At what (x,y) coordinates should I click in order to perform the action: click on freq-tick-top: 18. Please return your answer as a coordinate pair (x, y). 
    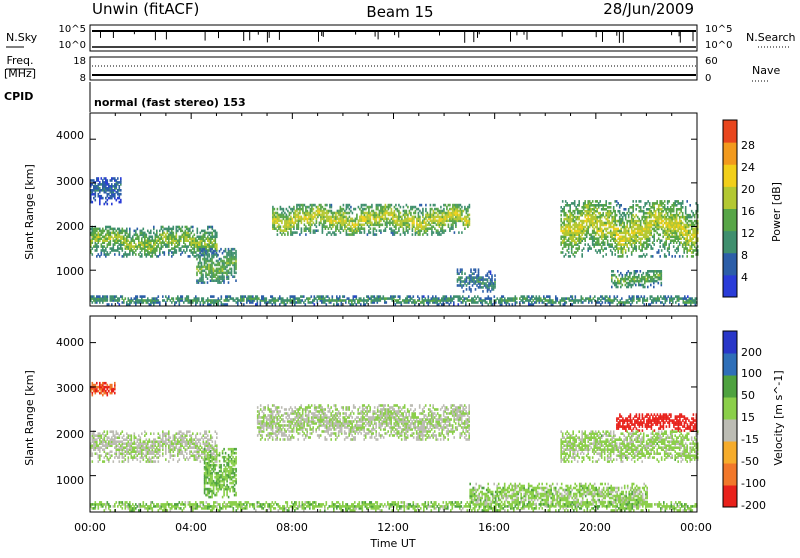
    Looking at the image, I should click on (79, 61).